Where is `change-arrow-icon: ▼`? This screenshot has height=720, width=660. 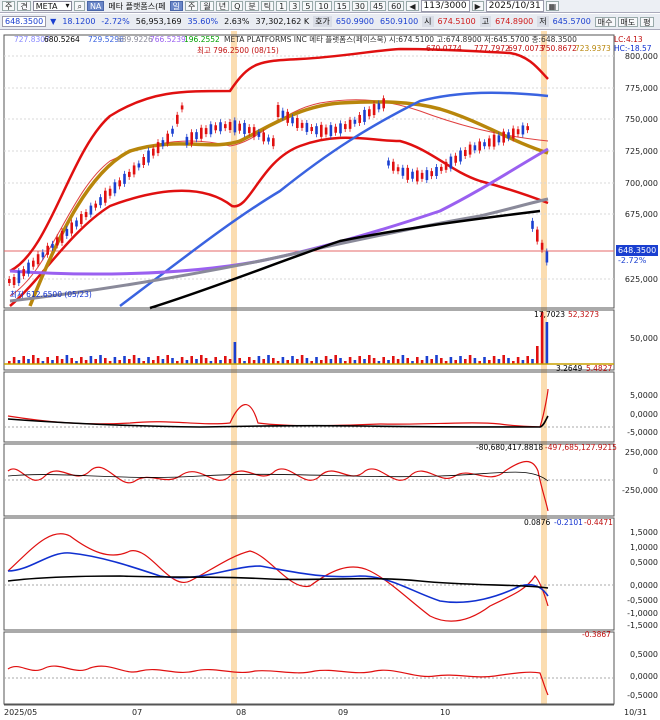
change-arrow-icon: ▼ is located at coordinates (53, 21).